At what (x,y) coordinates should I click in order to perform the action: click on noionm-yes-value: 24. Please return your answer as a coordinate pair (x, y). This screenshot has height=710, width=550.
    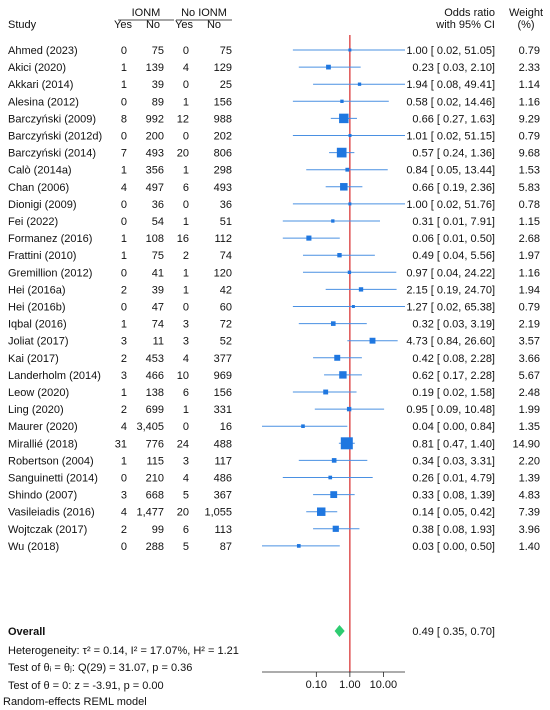
    Looking at the image, I should click on (183, 444).